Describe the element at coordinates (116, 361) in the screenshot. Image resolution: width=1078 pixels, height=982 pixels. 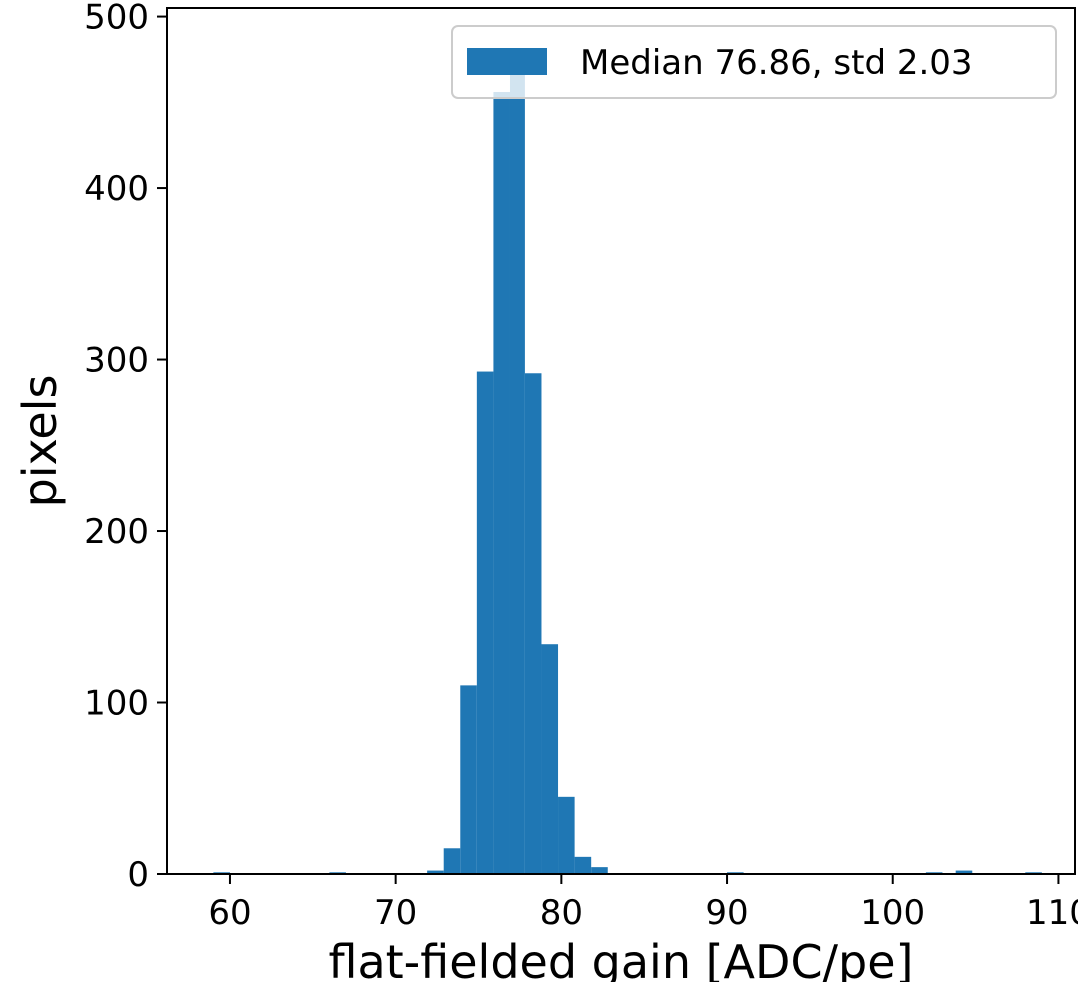
I see `y-tick-label-3: 300` at that location.